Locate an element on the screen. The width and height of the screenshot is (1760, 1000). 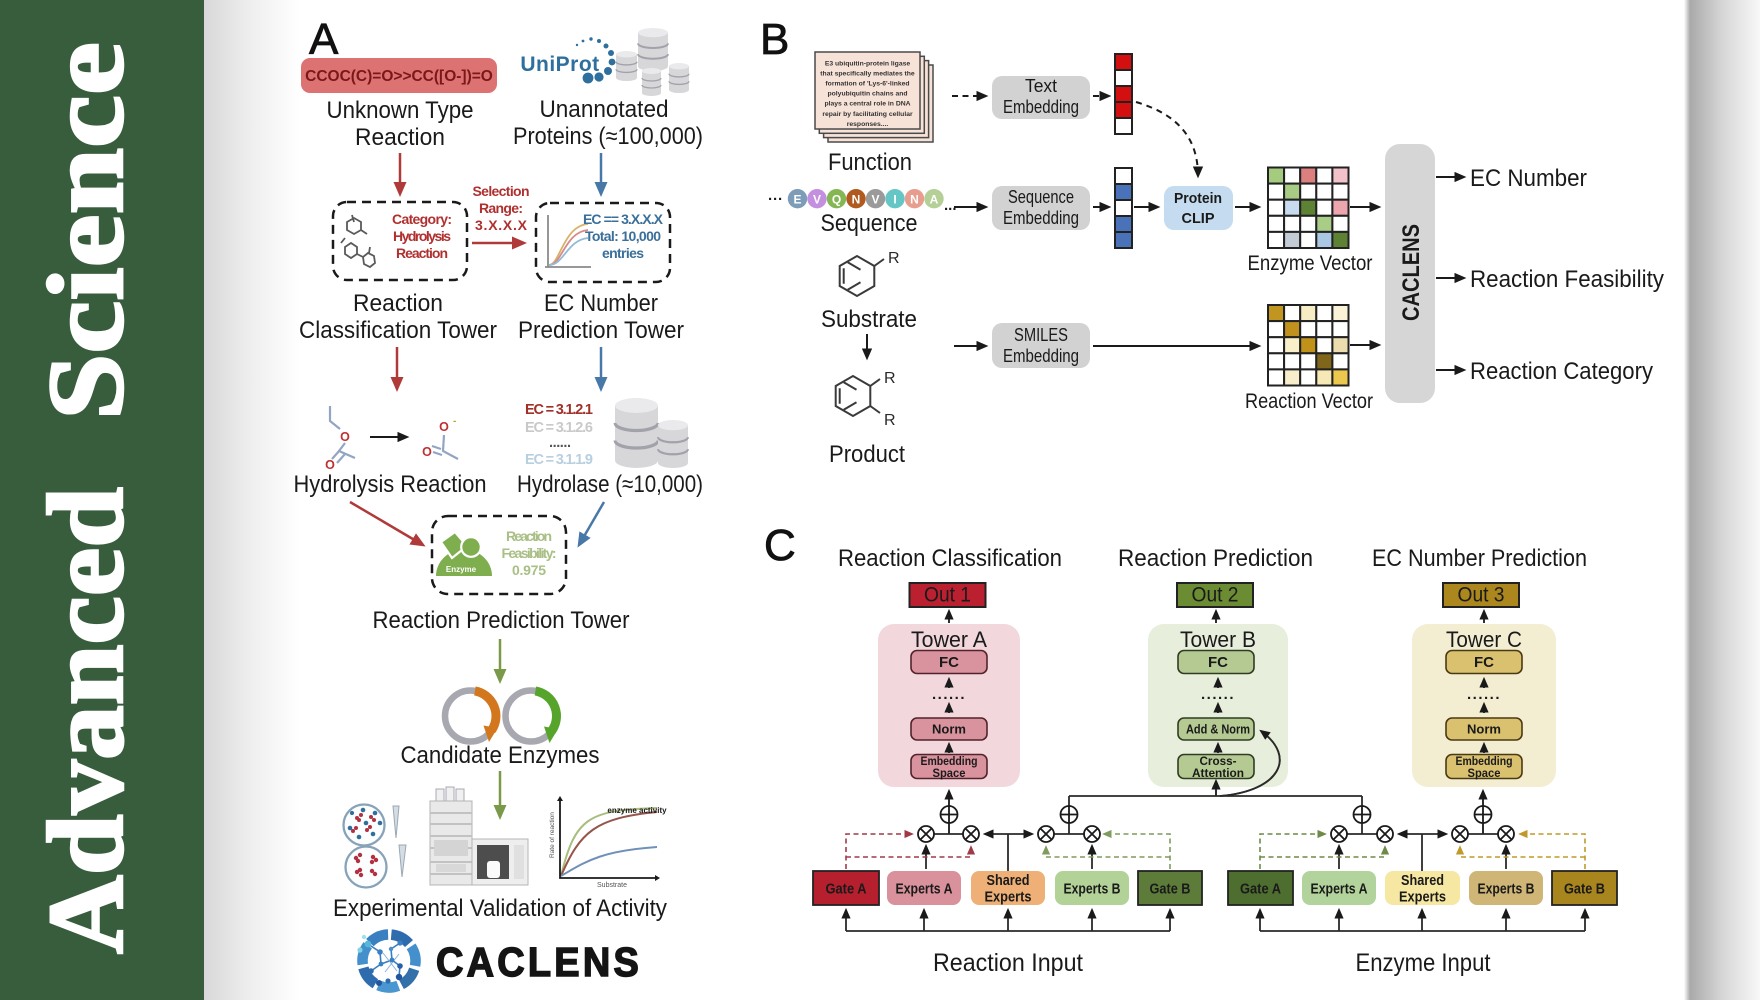
svg-text: formation of 'Lys-6'-linked is located at coordinates (867, 84).